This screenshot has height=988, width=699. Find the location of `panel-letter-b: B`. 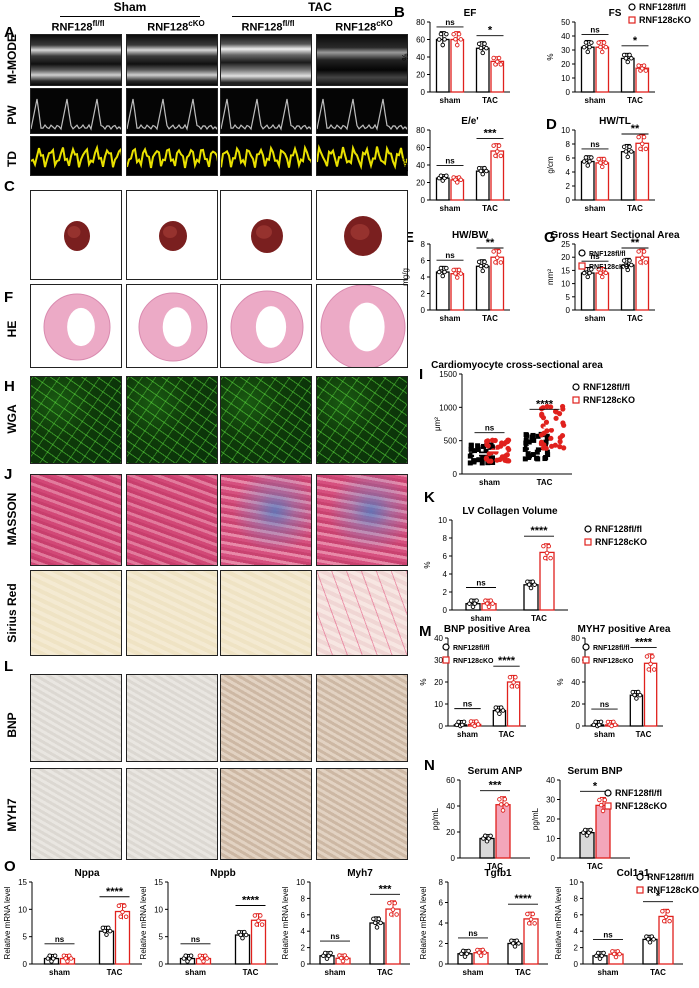

panel-letter-b: B is located at coordinates (399, 12).